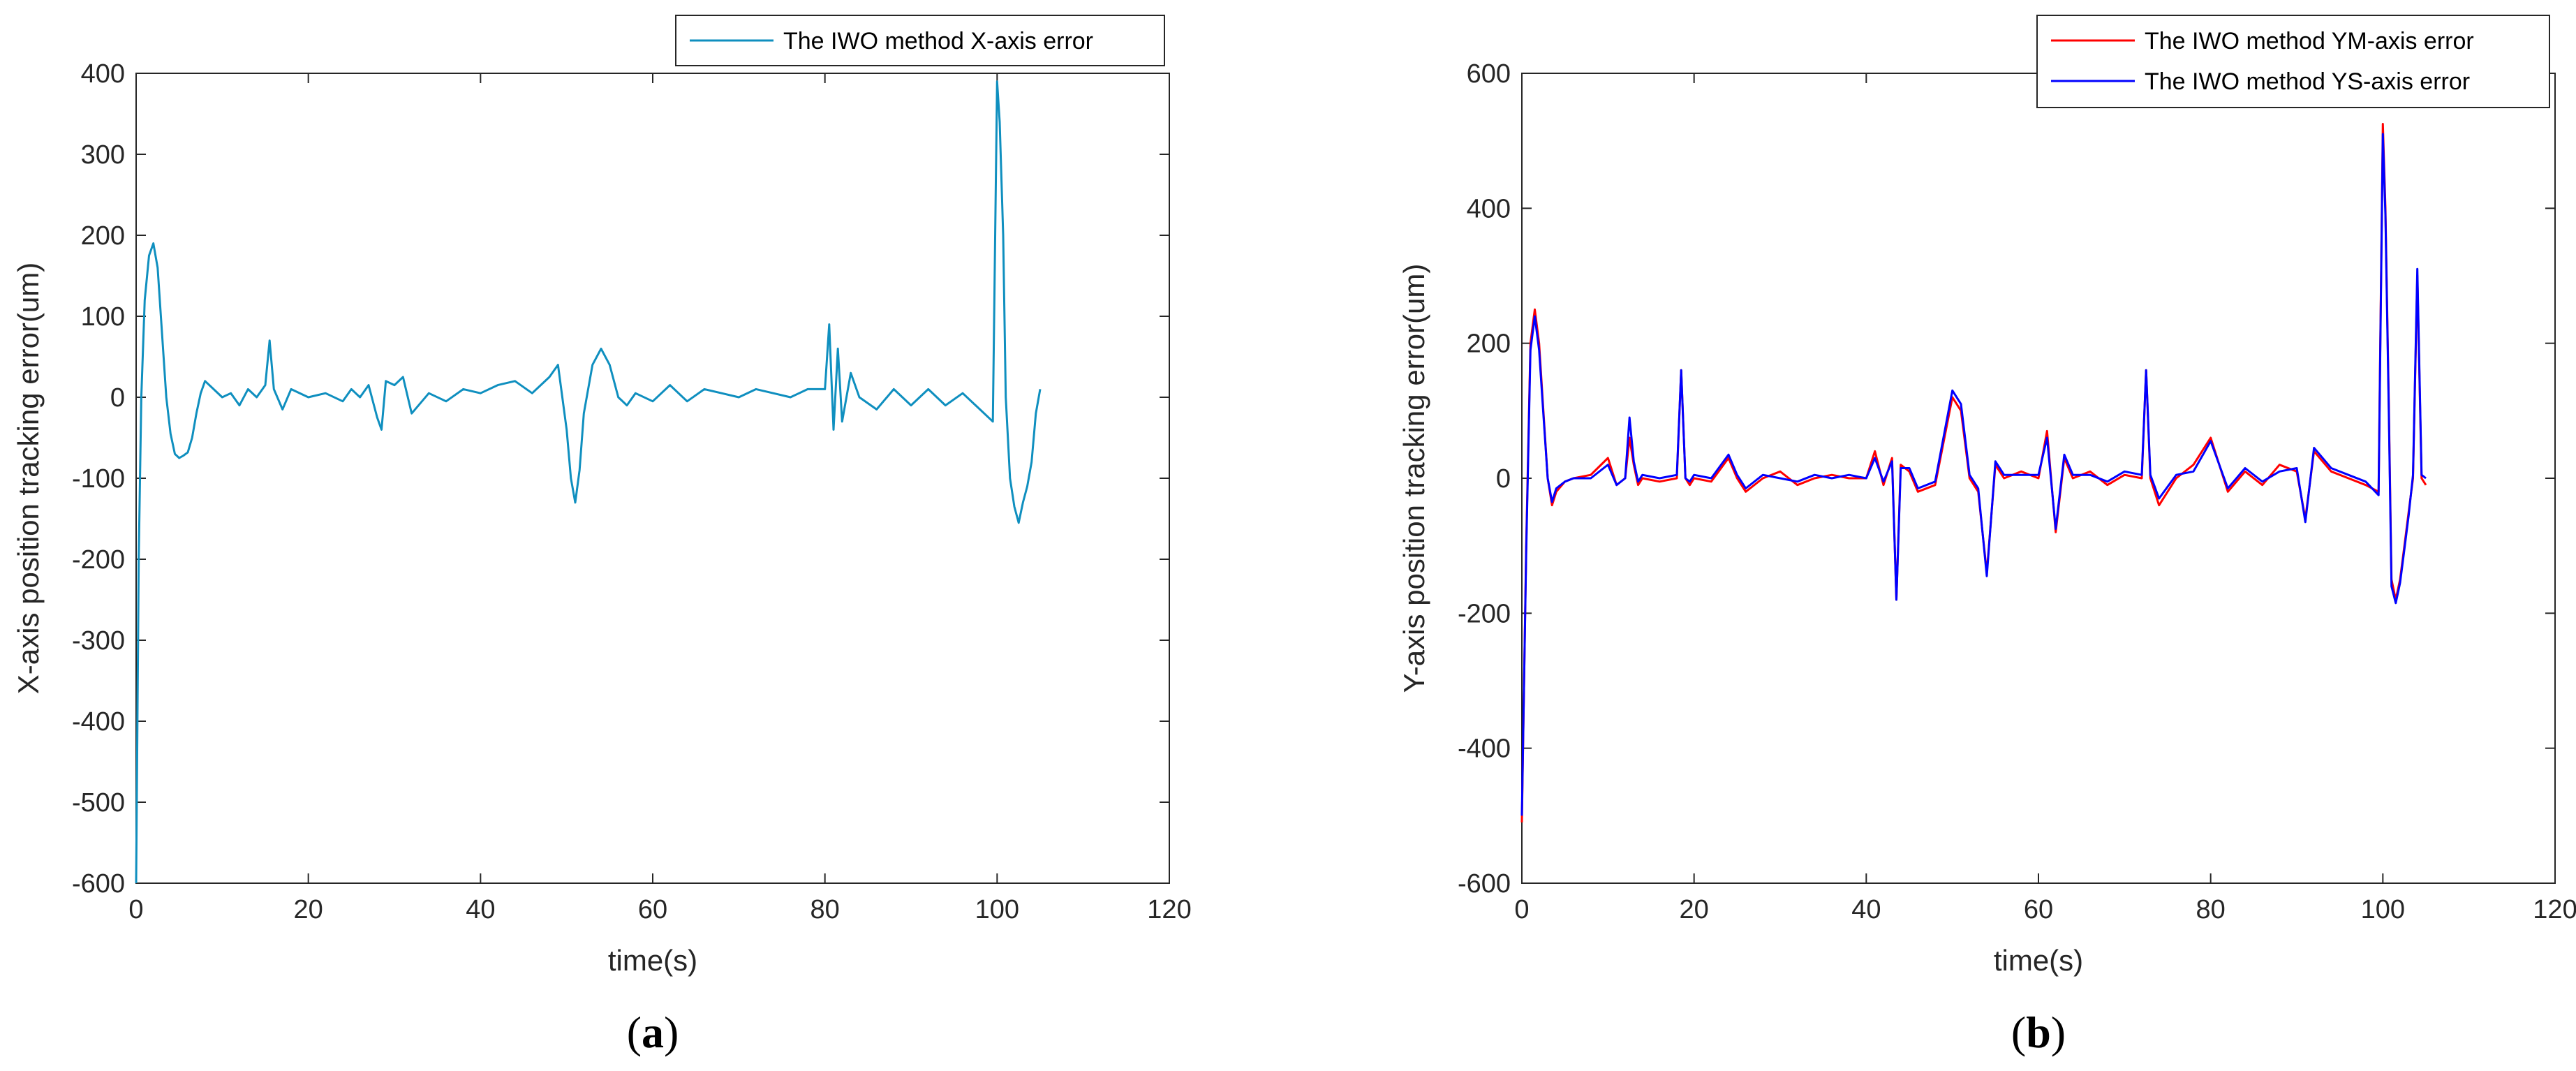 The width and height of the screenshot is (2576, 1071). What do you see at coordinates (28, 479) in the screenshot?
I see `y-axis-label-a: X-axis position tracking error(um)` at bounding box center [28, 479].